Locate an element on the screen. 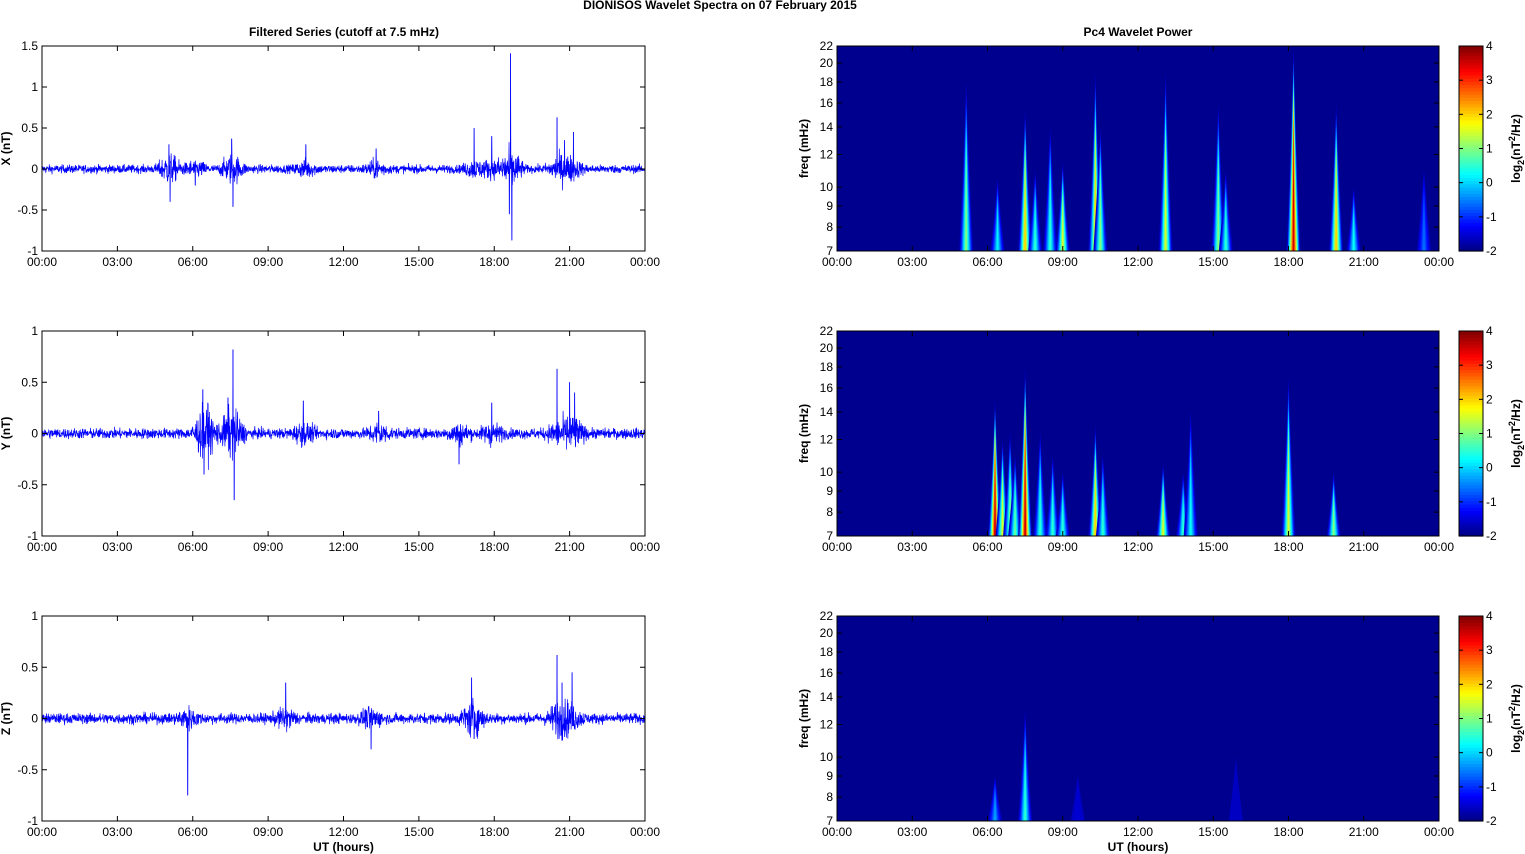 This screenshot has height=854, width=1525. y-axis-label: freq (mHz) is located at coordinates (804, 433).